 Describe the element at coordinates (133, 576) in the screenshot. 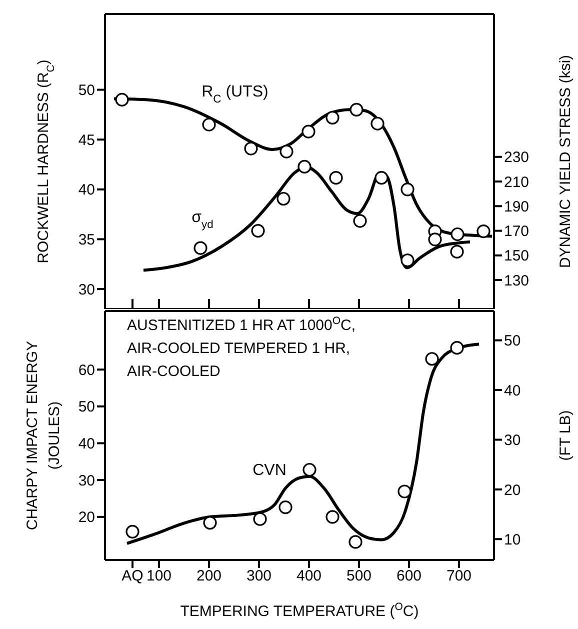

I see `x-tick-label: AQ` at that location.